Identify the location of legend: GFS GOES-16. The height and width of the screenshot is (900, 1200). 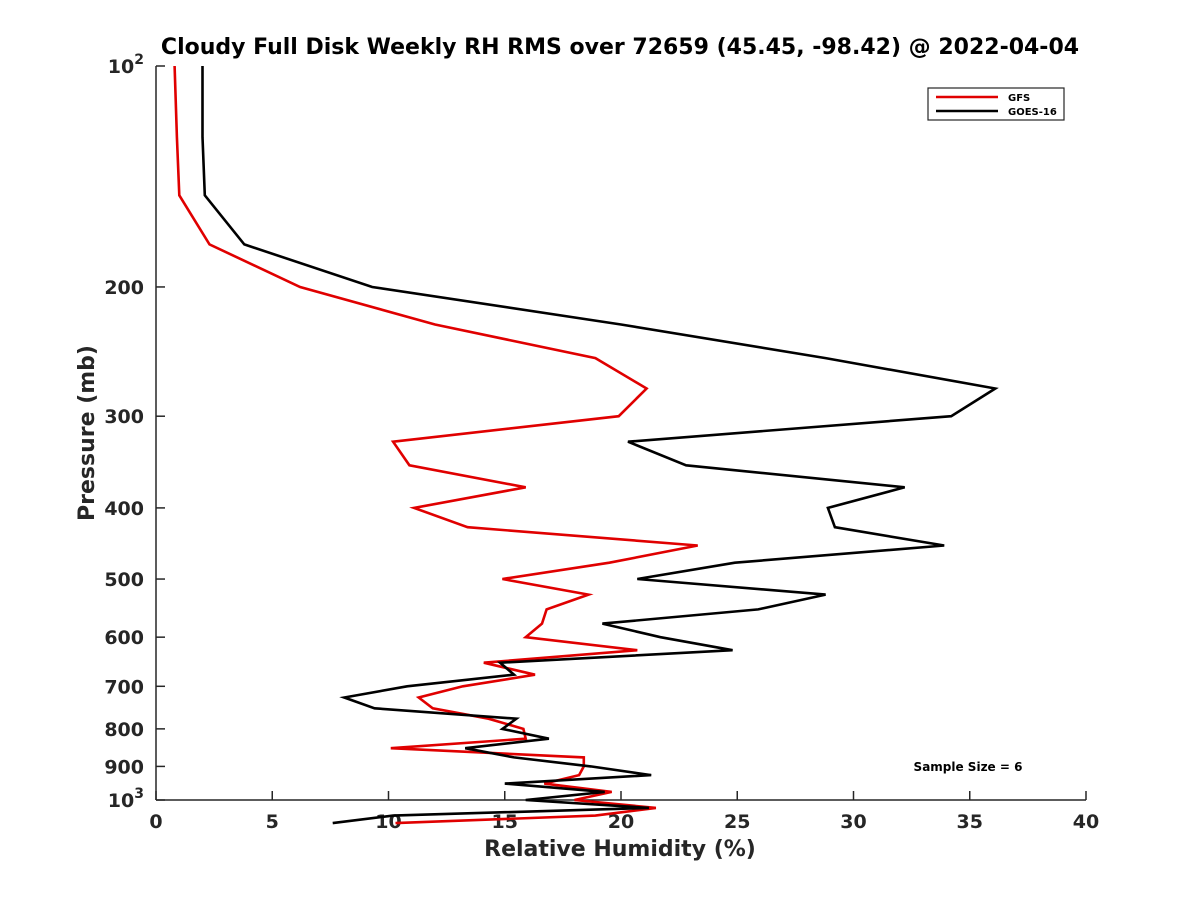
(996, 104).